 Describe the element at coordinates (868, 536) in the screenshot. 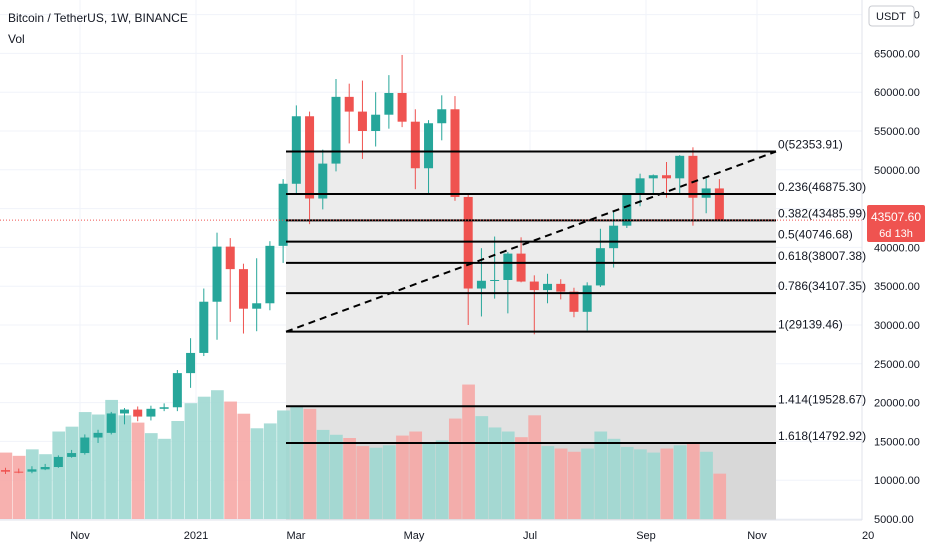

I see `time-tick-label: 20` at that location.